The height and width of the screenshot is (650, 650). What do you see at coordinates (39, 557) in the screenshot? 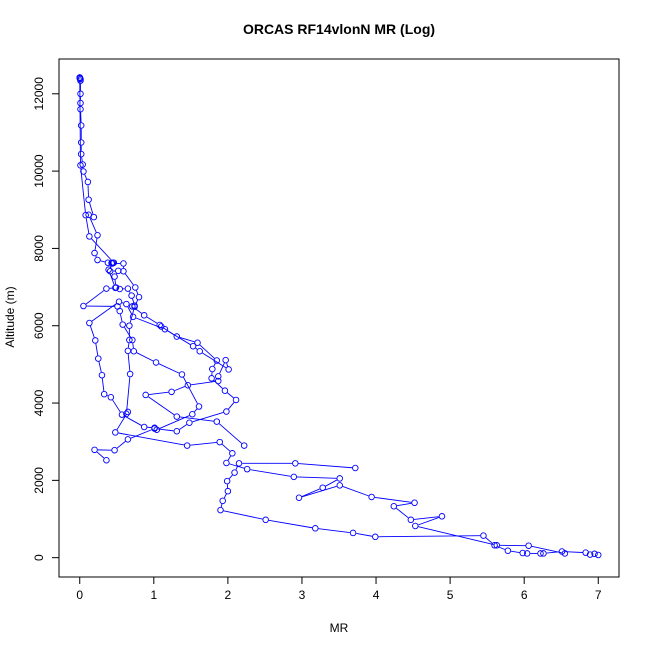
I see `y-tick-label: 0` at bounding box center [39, 557].